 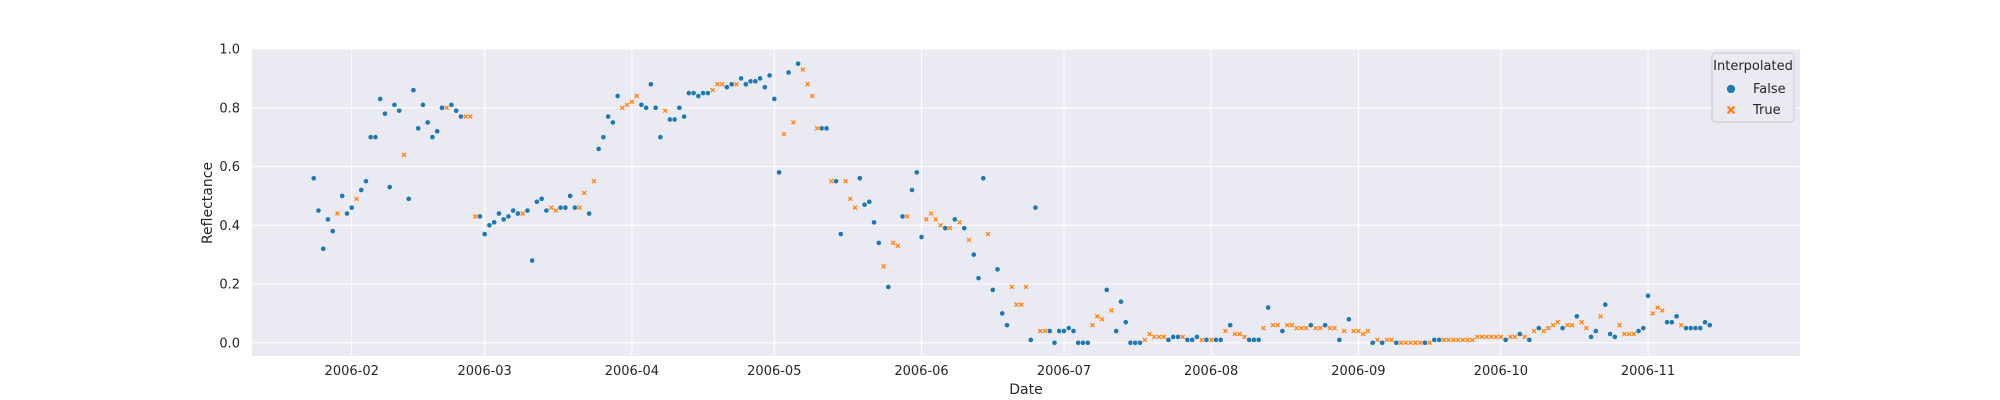 I want to click on legend: Interpolated False True, so click(x=1753, y=87).